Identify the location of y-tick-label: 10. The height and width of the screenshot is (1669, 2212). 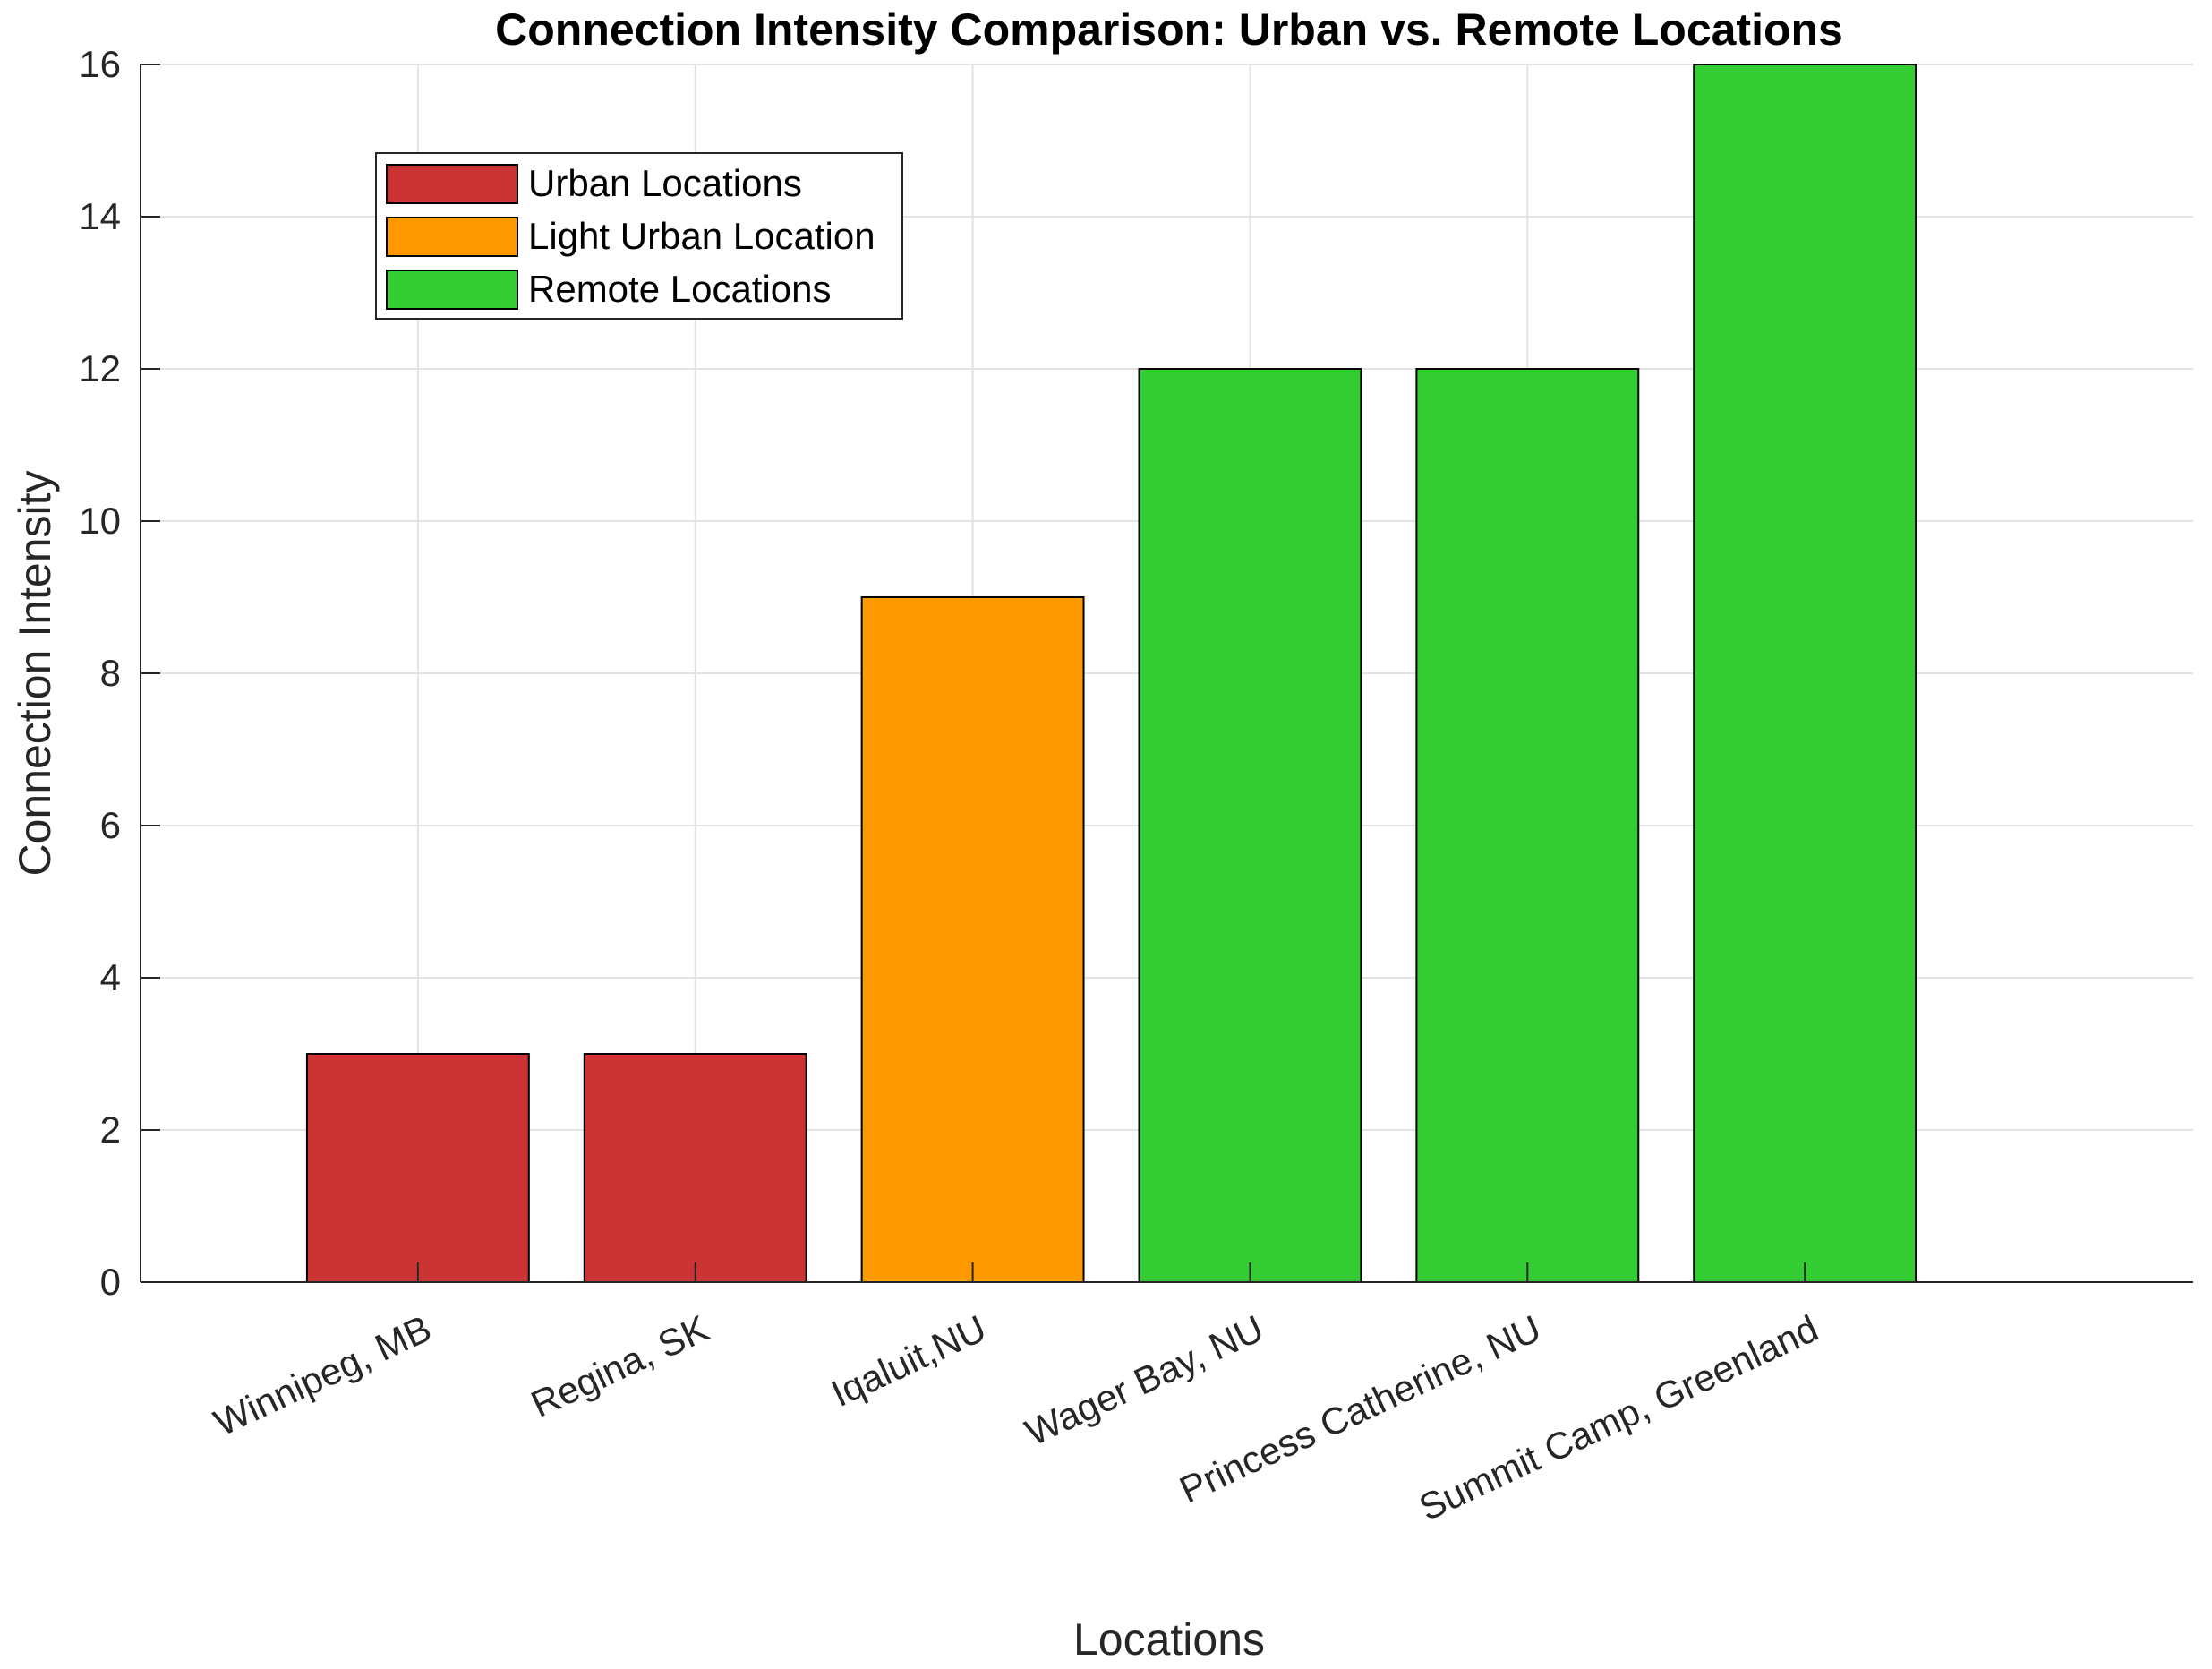
(100, 521).